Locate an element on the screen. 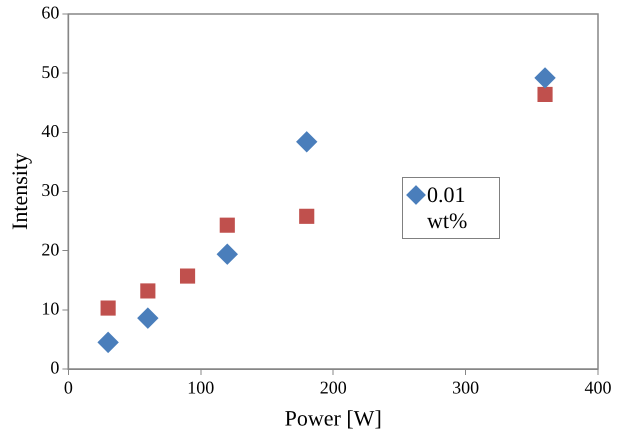  y-tick-label: 0 is located at coordinates (55, 368).